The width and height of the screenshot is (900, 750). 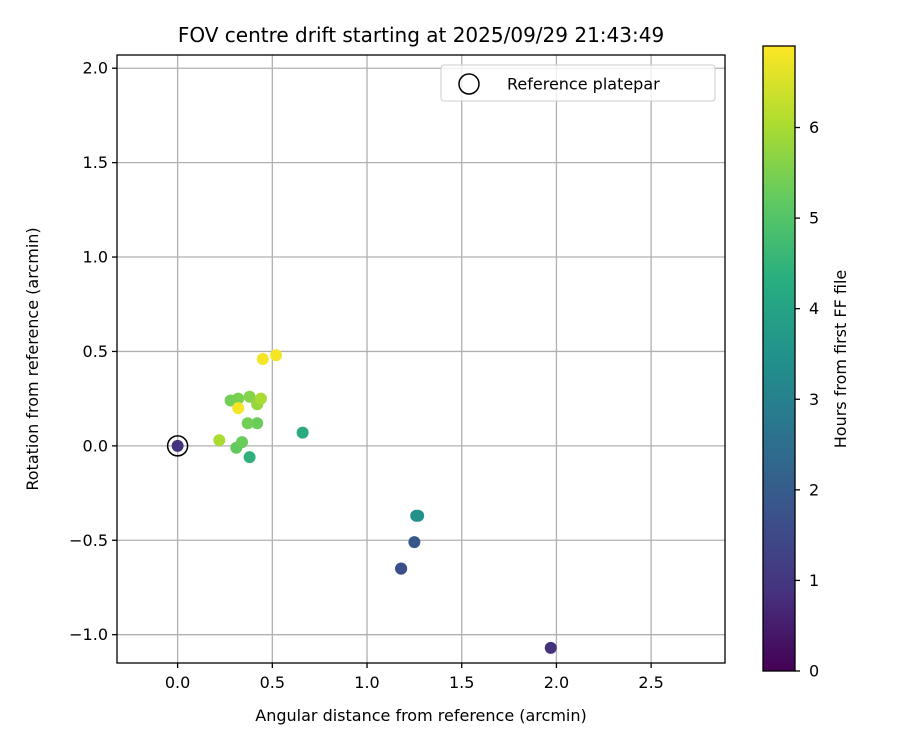 I want to click on legend: Reference platepar, so click(x=578, y=83).